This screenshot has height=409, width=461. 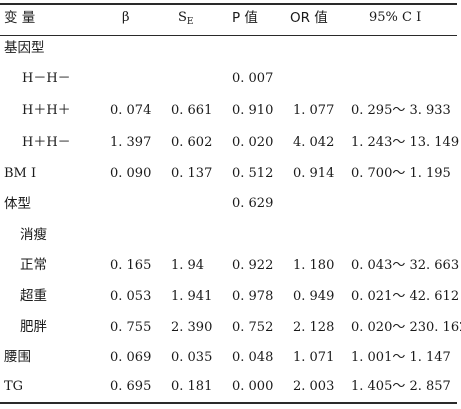 What do you see at coordinates (192, 357) in the screenshot?
I see `table-row-10-se: 0. 035` at bounding box center [192, 357].